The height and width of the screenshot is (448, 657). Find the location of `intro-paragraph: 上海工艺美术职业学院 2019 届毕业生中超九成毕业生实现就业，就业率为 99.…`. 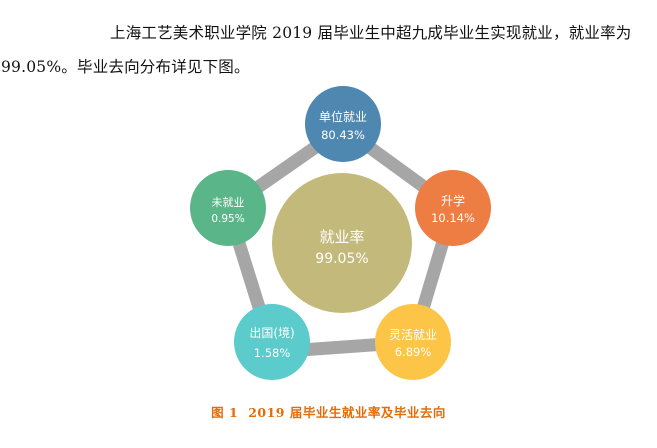

intro-paragraph: 上海工艺美术职业学院 2019 届毕业生中超九成毕业生实现就业，就业率为 99.… is located at coordinates (320, 50).